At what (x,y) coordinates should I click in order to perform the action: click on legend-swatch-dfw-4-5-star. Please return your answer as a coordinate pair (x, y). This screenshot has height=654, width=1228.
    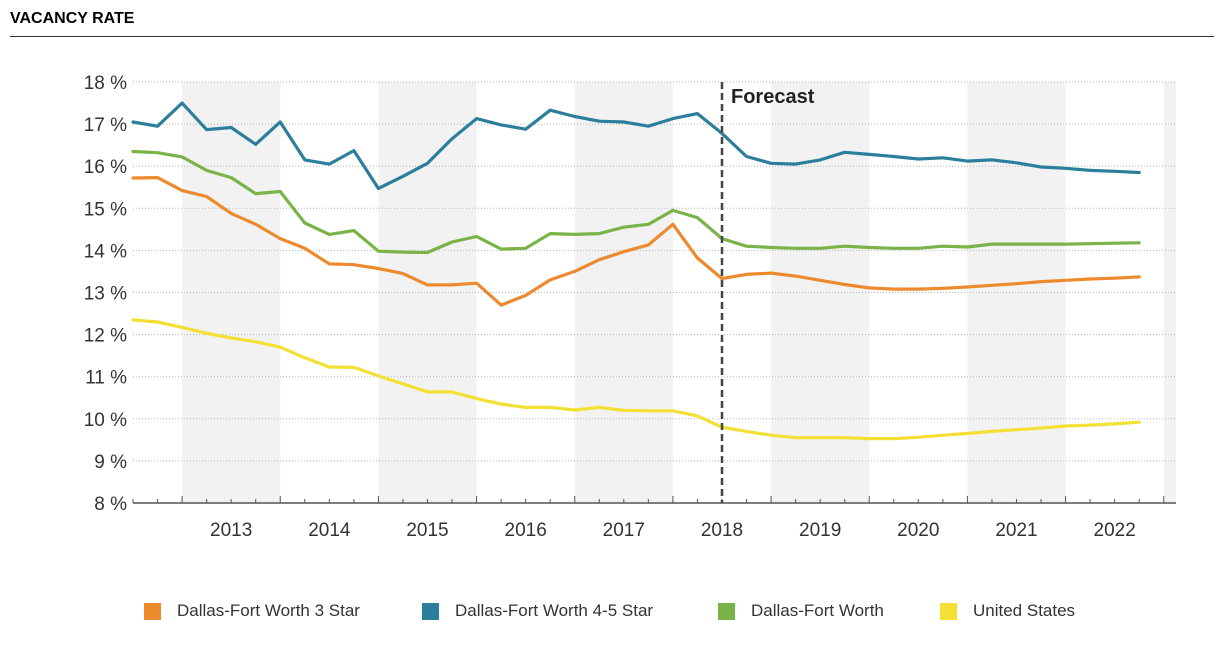
    Looking at the image, I should click on (430, 611).